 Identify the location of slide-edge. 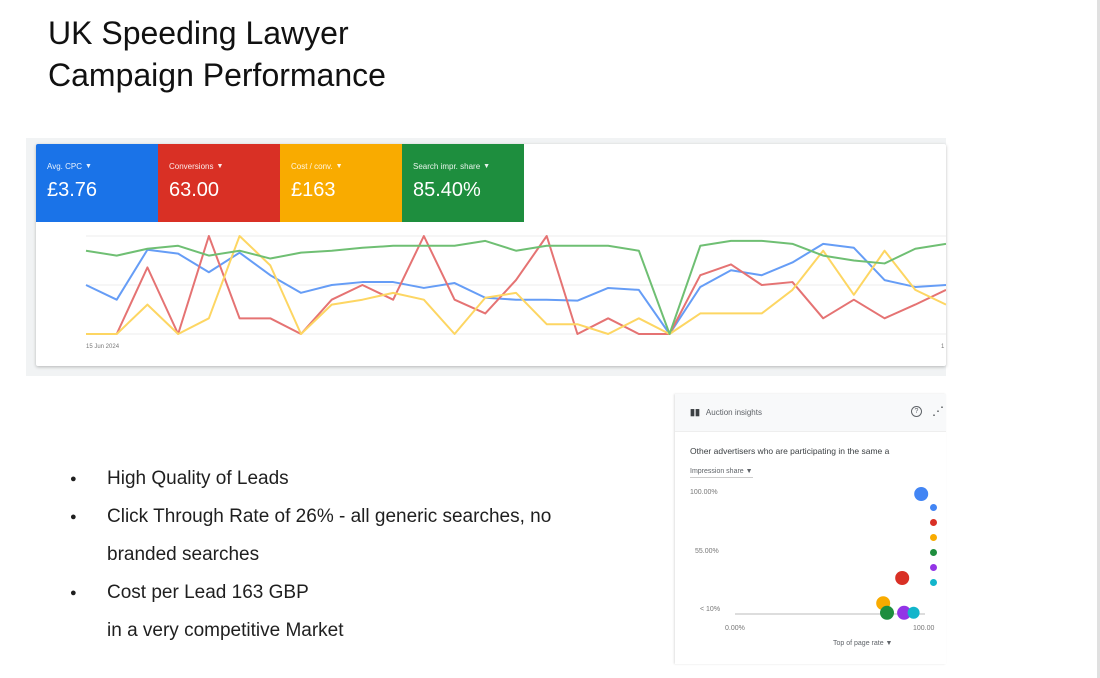
(1098, 339).